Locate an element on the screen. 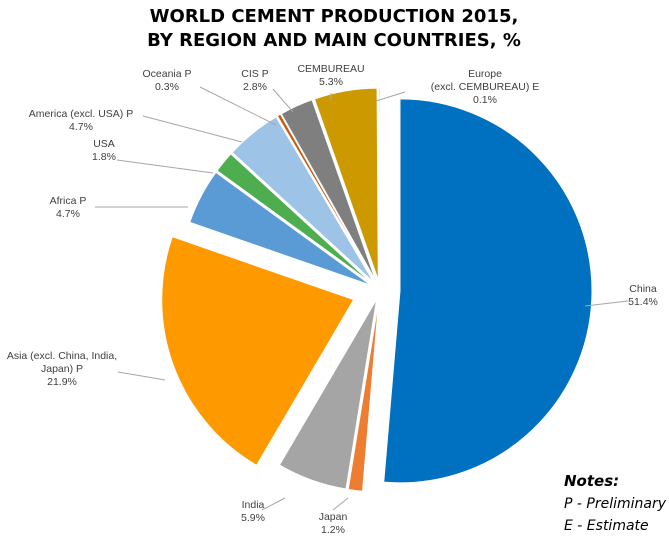 This screenshot has height=536, width=669. notes-item-estimate: E - Estimate is located at coordinates (606, 526).